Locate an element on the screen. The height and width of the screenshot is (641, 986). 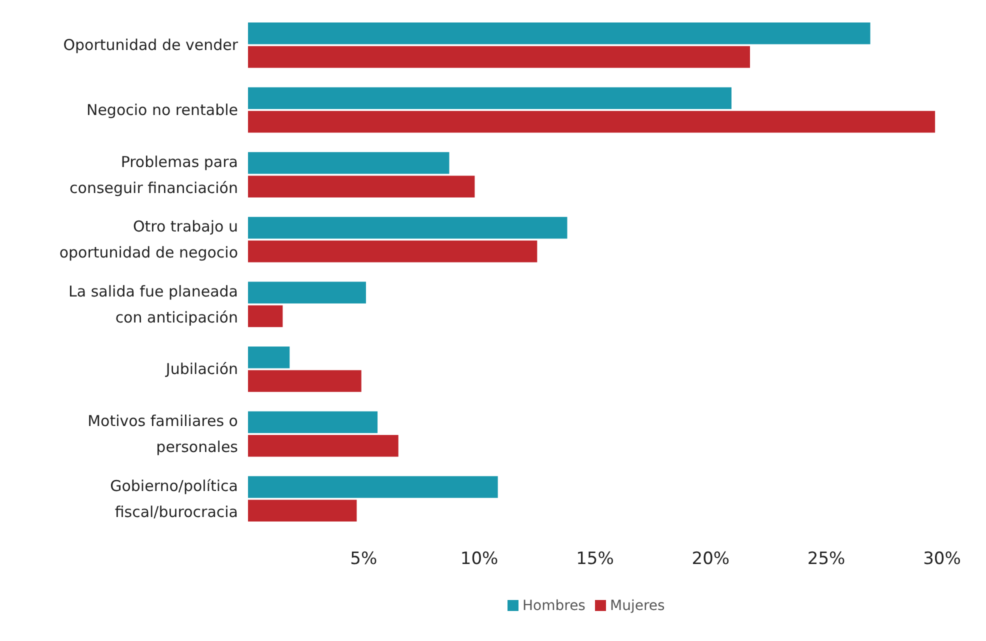
x-tick-label: 30% is located at coordinates (942, 559).